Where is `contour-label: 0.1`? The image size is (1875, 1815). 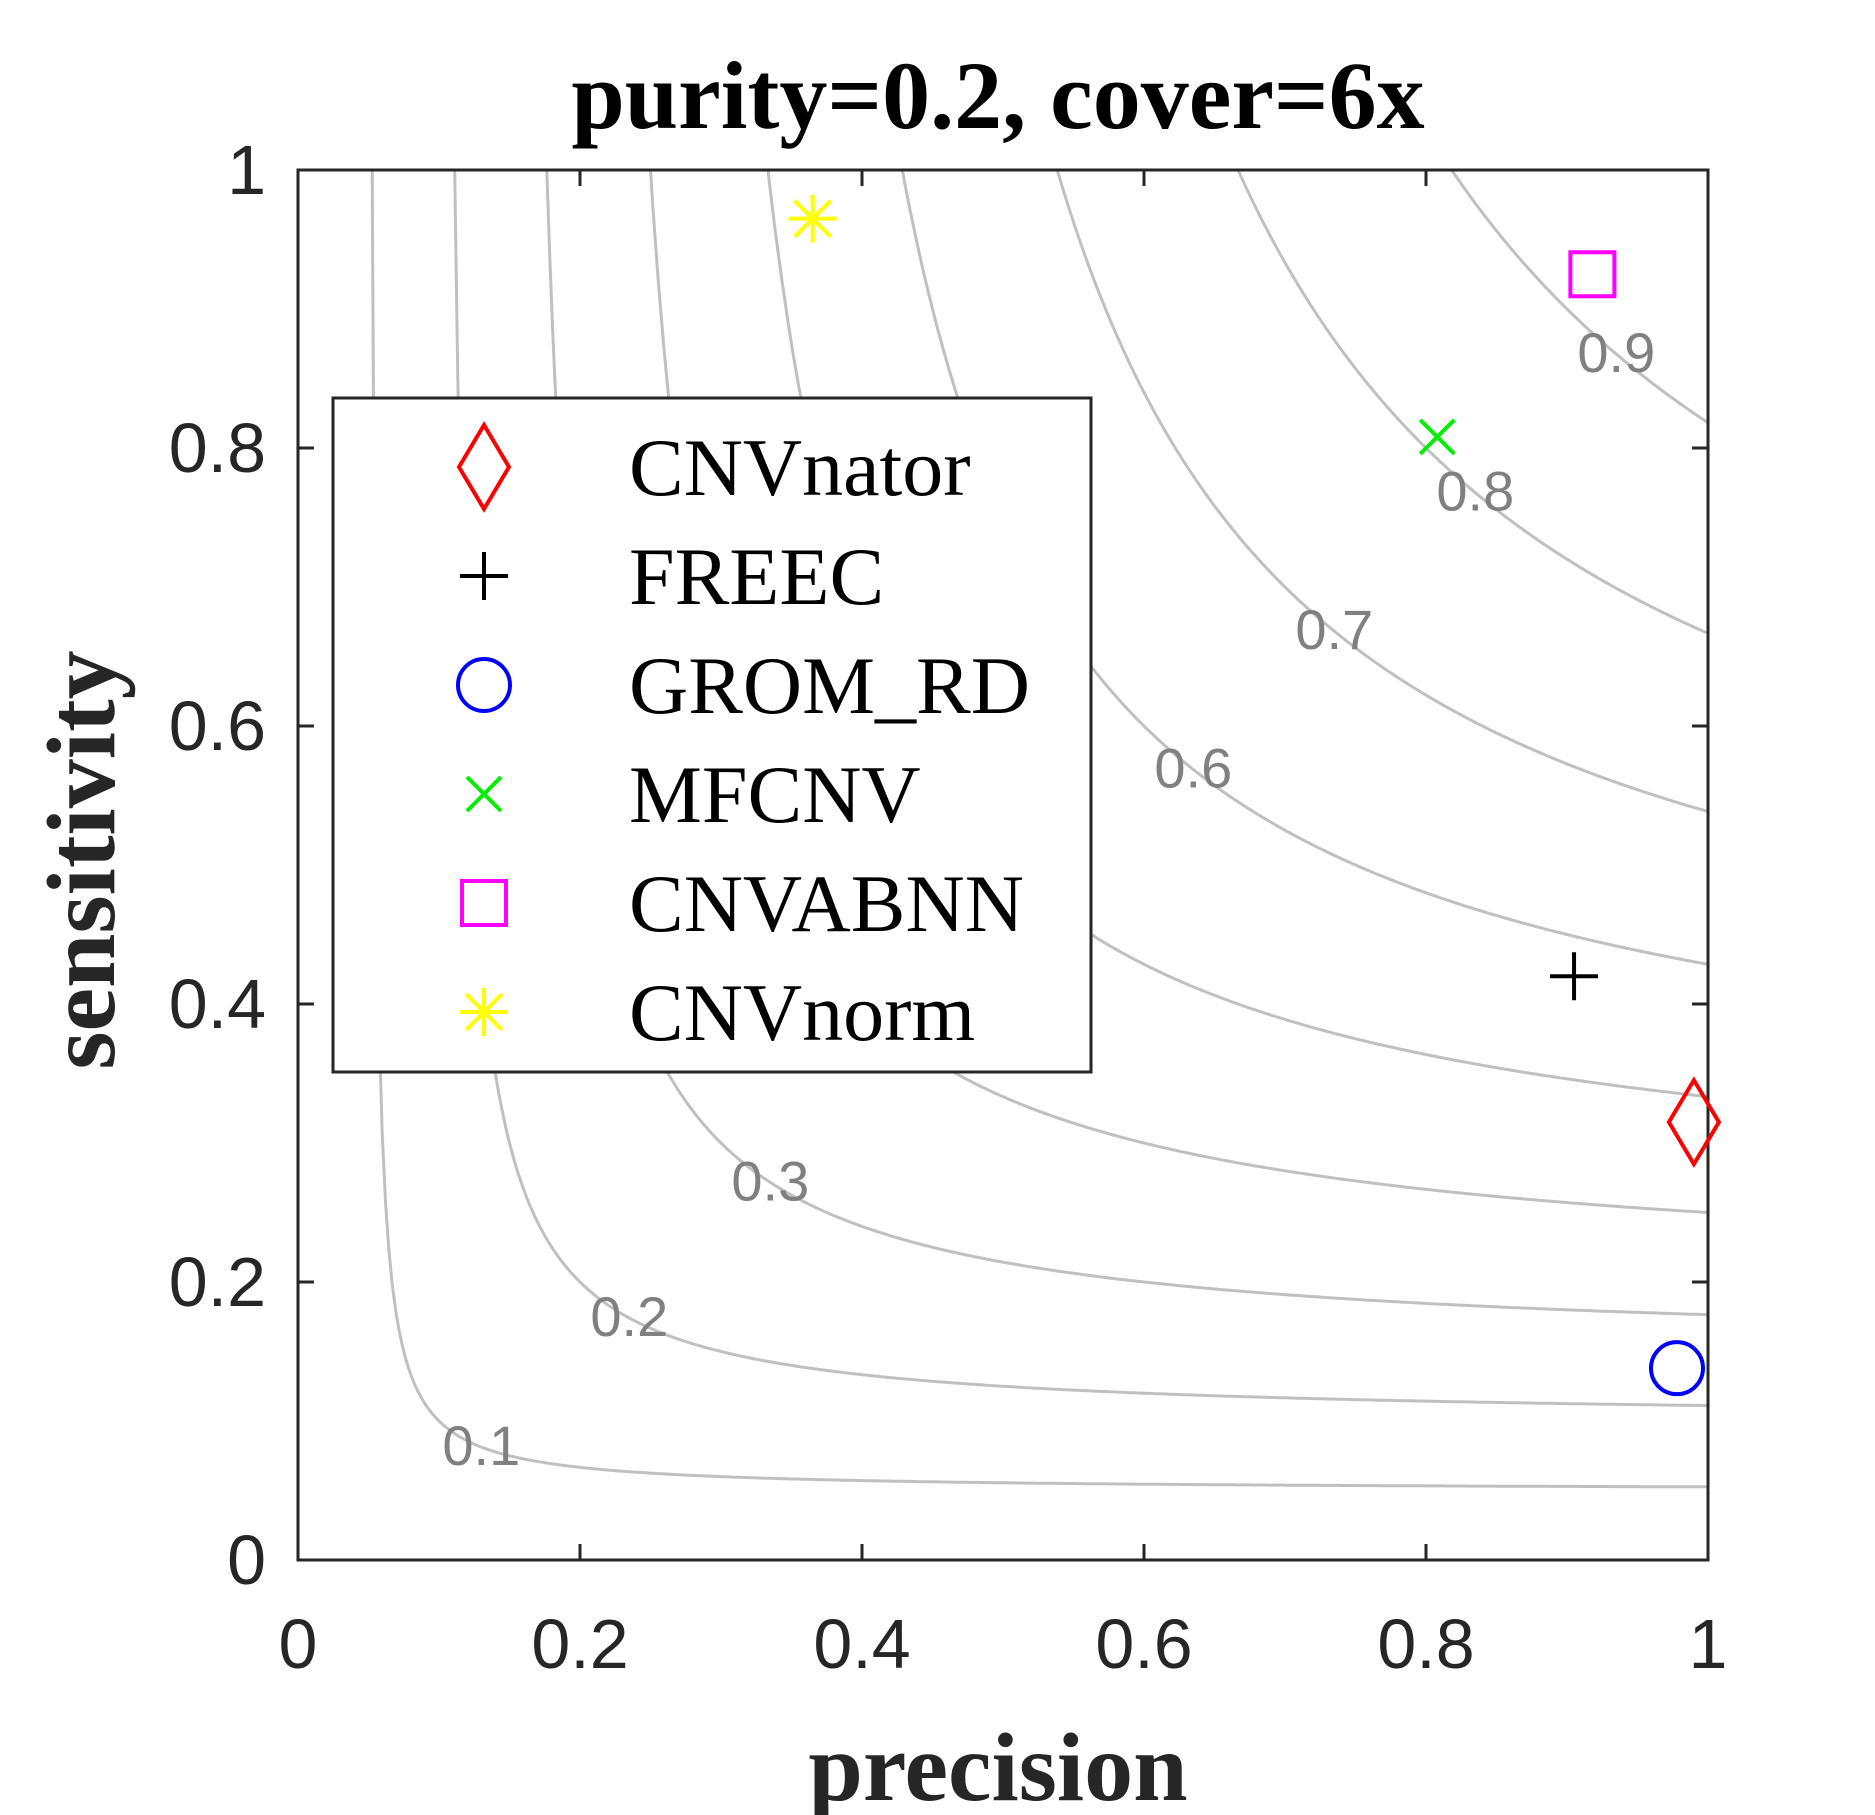 contour-label: 0.1 is located at coordinates (481, 1445).